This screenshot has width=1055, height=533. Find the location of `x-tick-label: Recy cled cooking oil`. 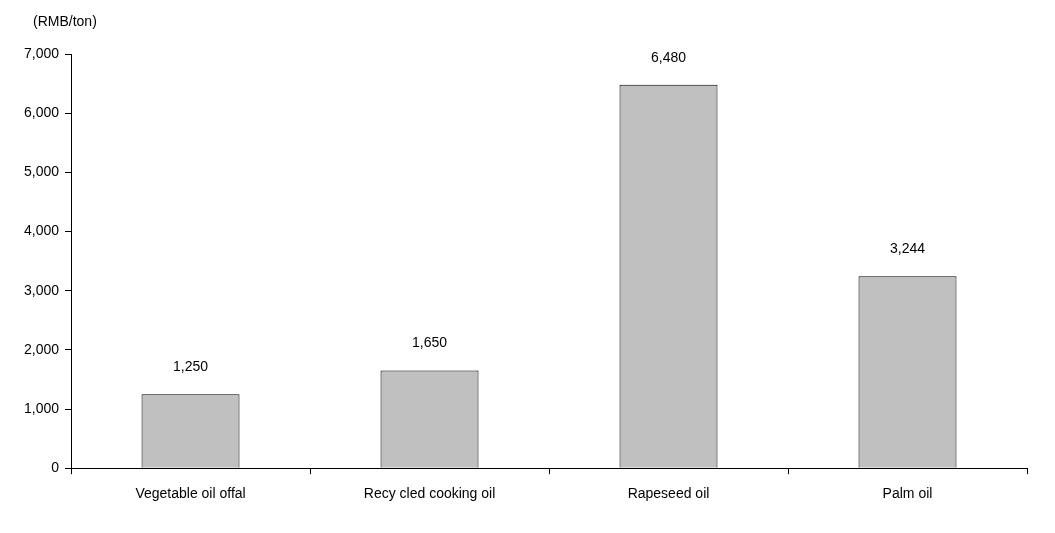

x-tick-label: Recy cled cooking oil is located at coordinates (429, 493).